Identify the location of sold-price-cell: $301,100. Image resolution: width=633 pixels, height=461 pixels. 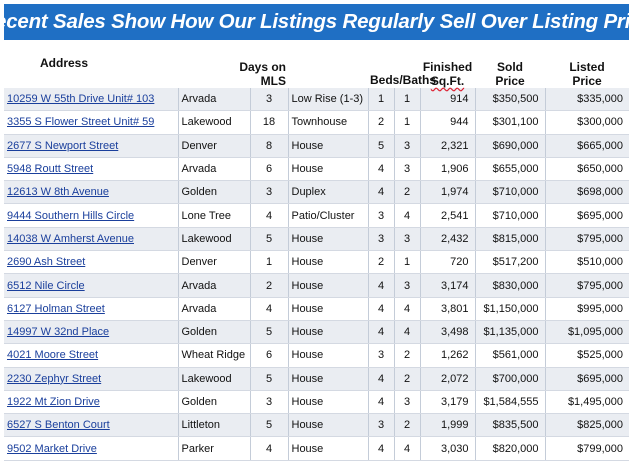
(510, 122).